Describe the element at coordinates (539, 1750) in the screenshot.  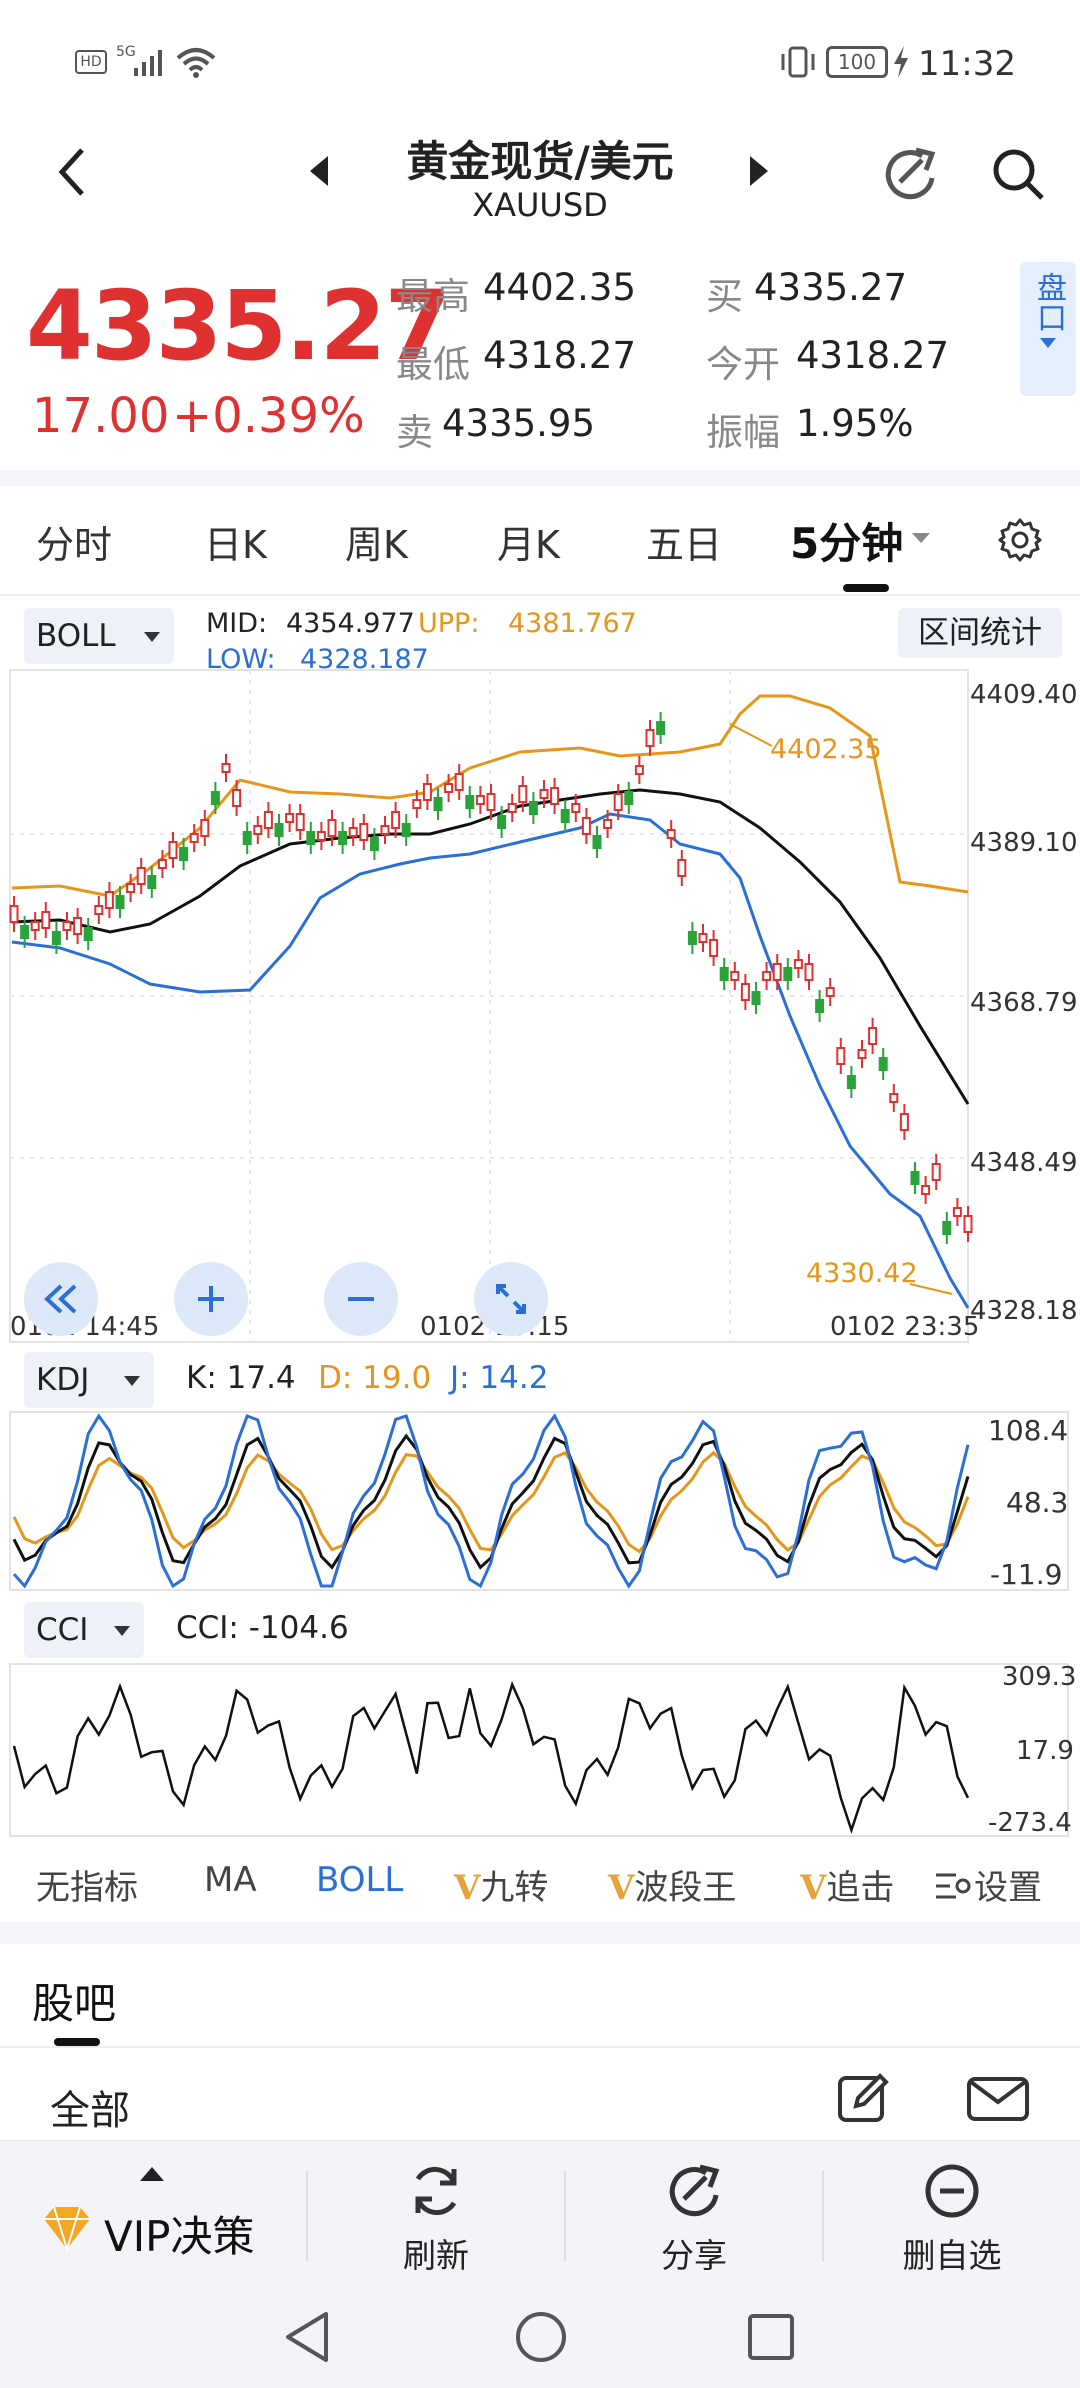
I see `cci-plot-frame` at that location.